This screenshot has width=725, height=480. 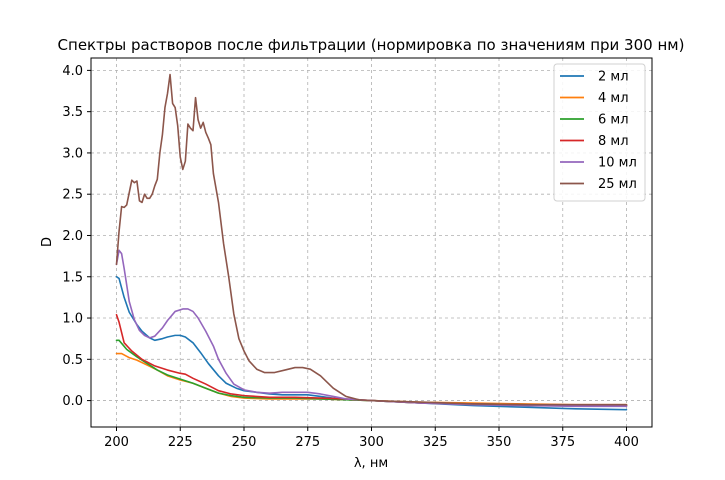 What do you see at coordinates (613, 141) in the screenshot?
I see `legend-label: 8 мл` at bounding box center [613, 141].